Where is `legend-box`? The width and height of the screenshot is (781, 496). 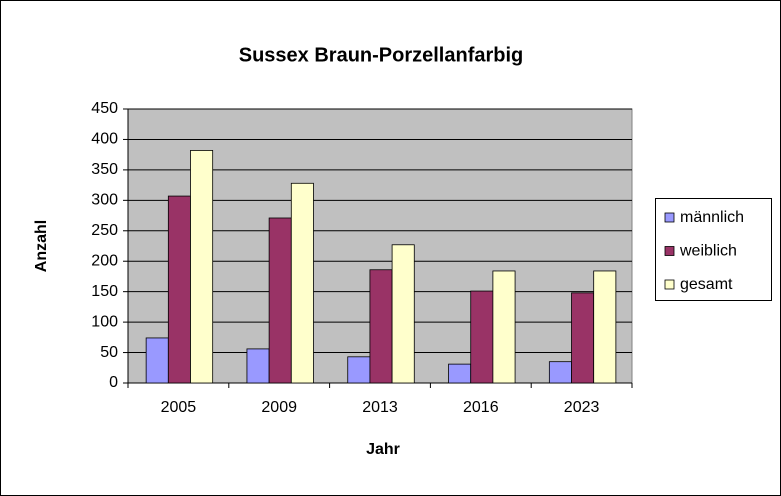
legend-box is located at coordinates (713, 249).